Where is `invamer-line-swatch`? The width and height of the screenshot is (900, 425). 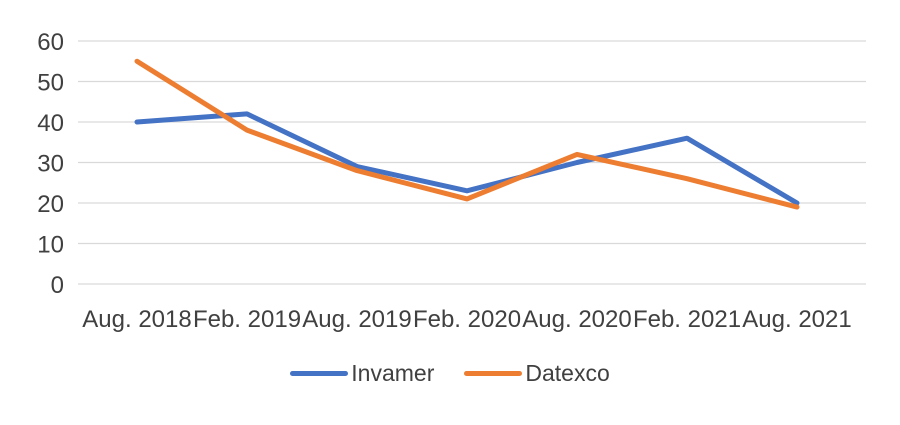
invamer-line-swatch is located at coordinates (319, 373).